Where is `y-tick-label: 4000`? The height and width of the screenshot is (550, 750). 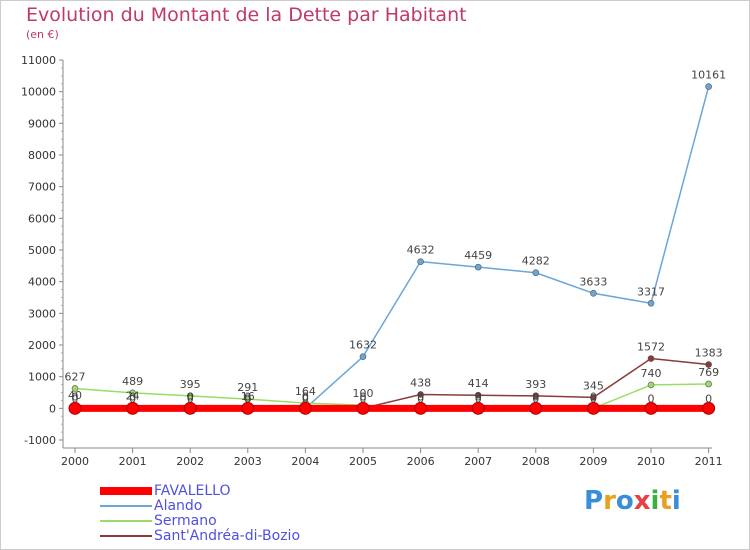
y-tick-label: 4000 is located at coordinates (42, 282).